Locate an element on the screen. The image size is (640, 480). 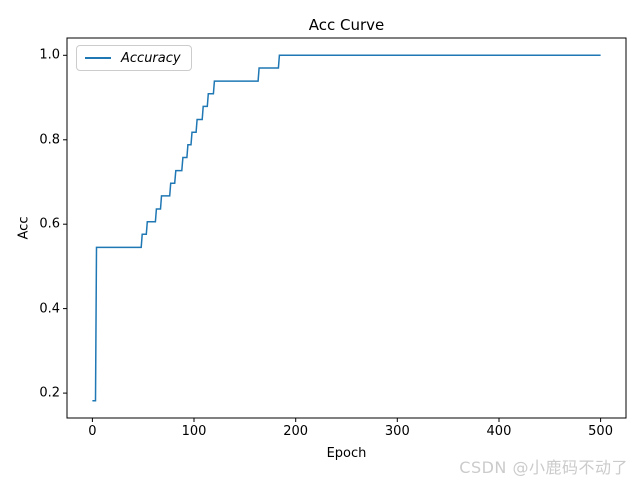
x-tick-label: 0 is located at coordinates (92, 431).